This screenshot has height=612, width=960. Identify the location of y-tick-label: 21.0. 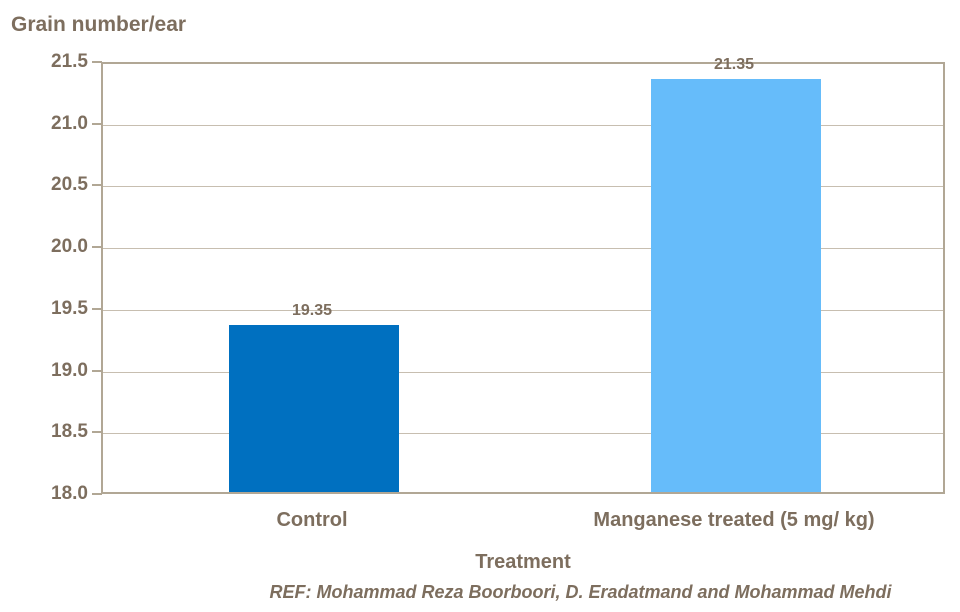
(69, 123).